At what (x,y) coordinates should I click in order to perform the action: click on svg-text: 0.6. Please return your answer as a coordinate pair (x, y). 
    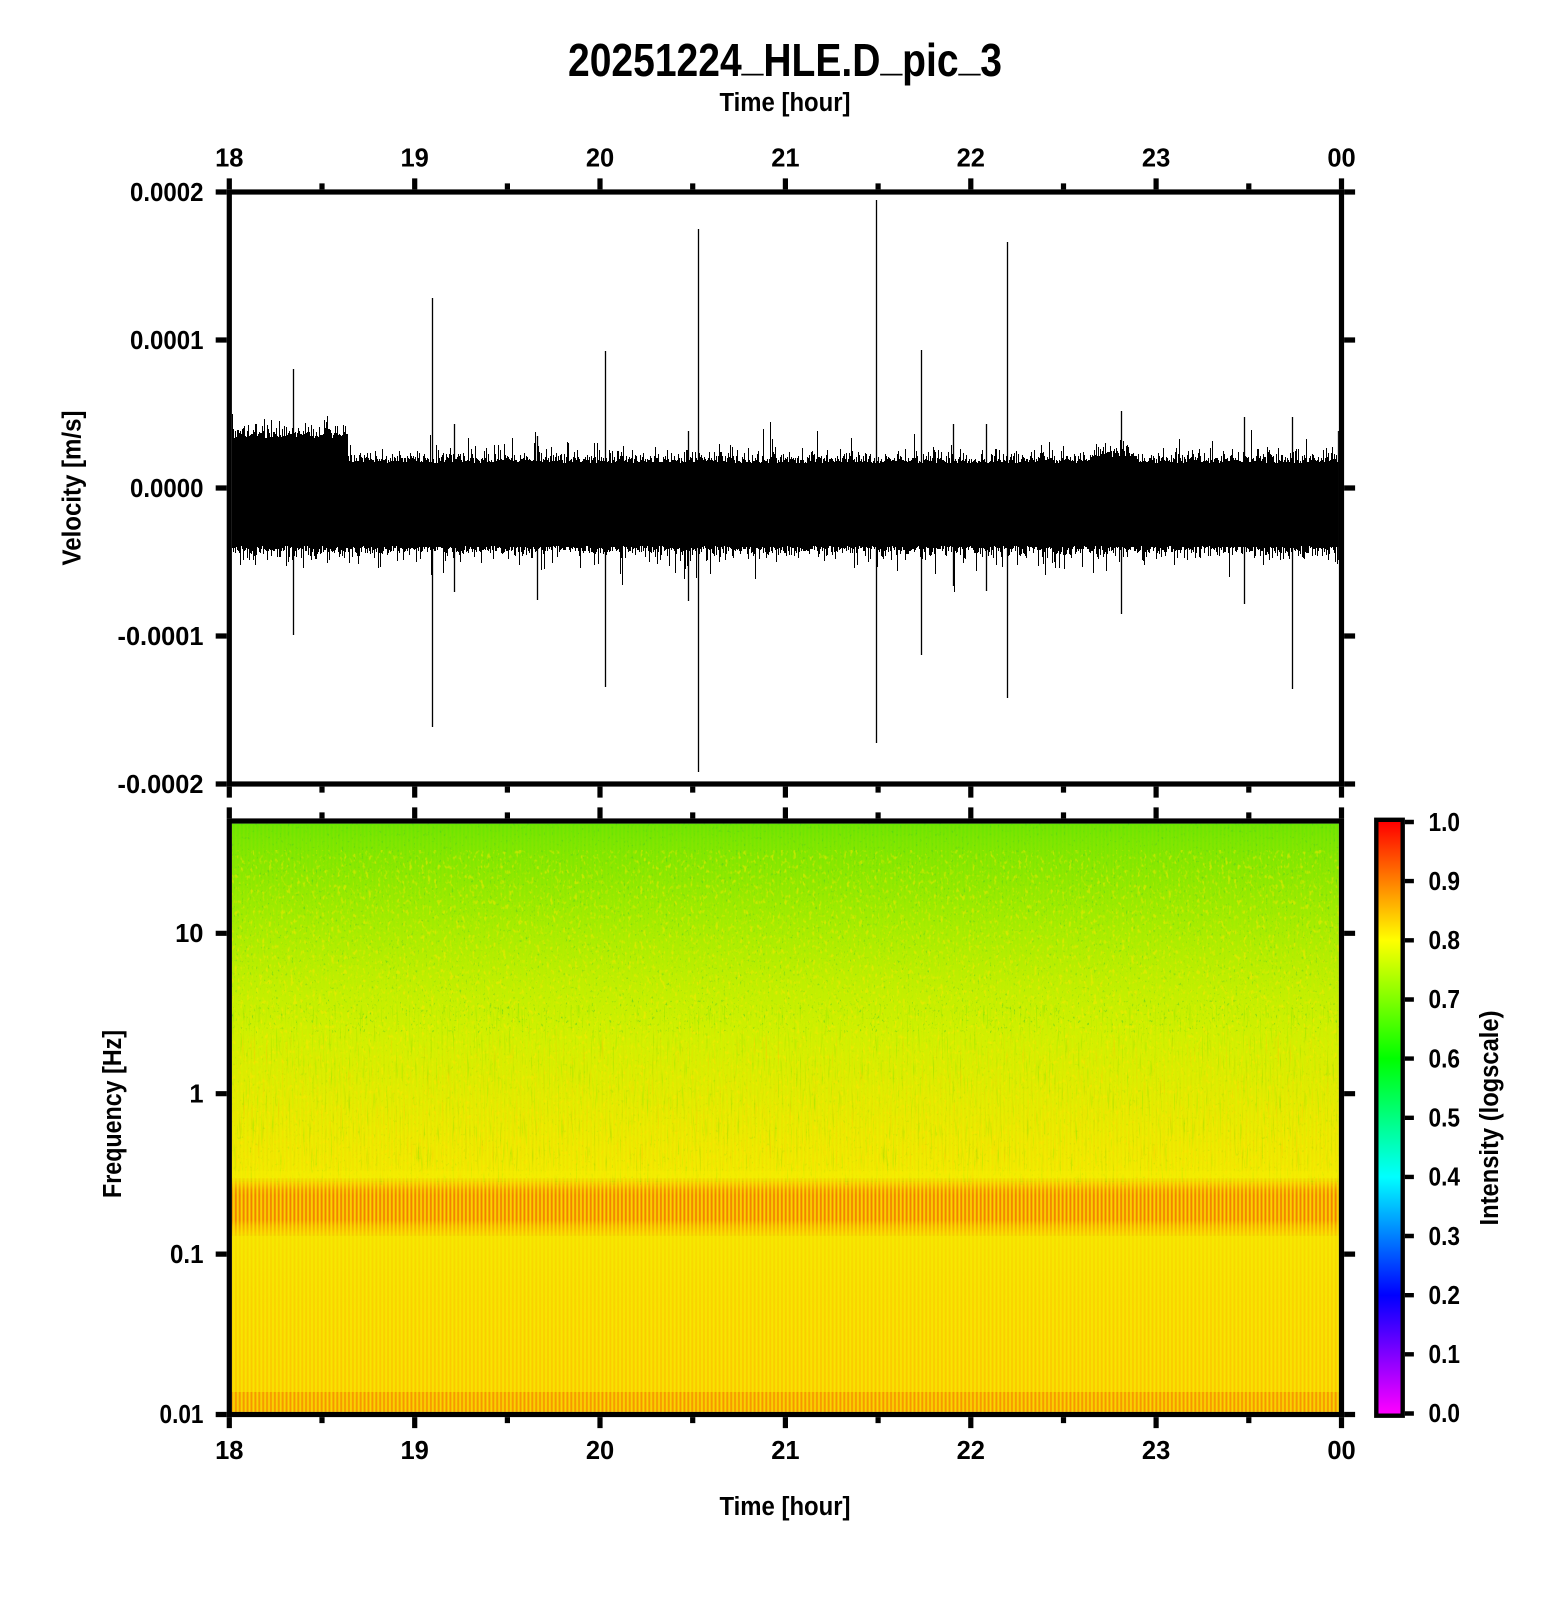
    Looking at the image, I should click on (1445, 1059).